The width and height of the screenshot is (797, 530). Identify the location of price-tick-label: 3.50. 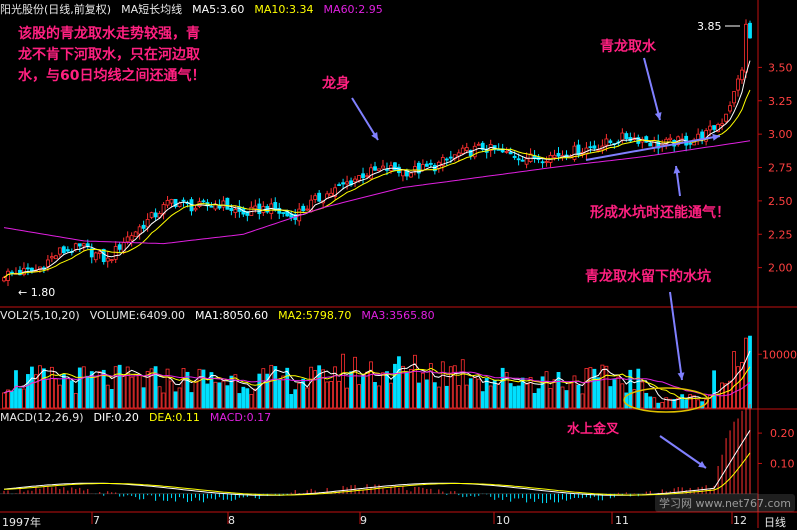
(780, 67).